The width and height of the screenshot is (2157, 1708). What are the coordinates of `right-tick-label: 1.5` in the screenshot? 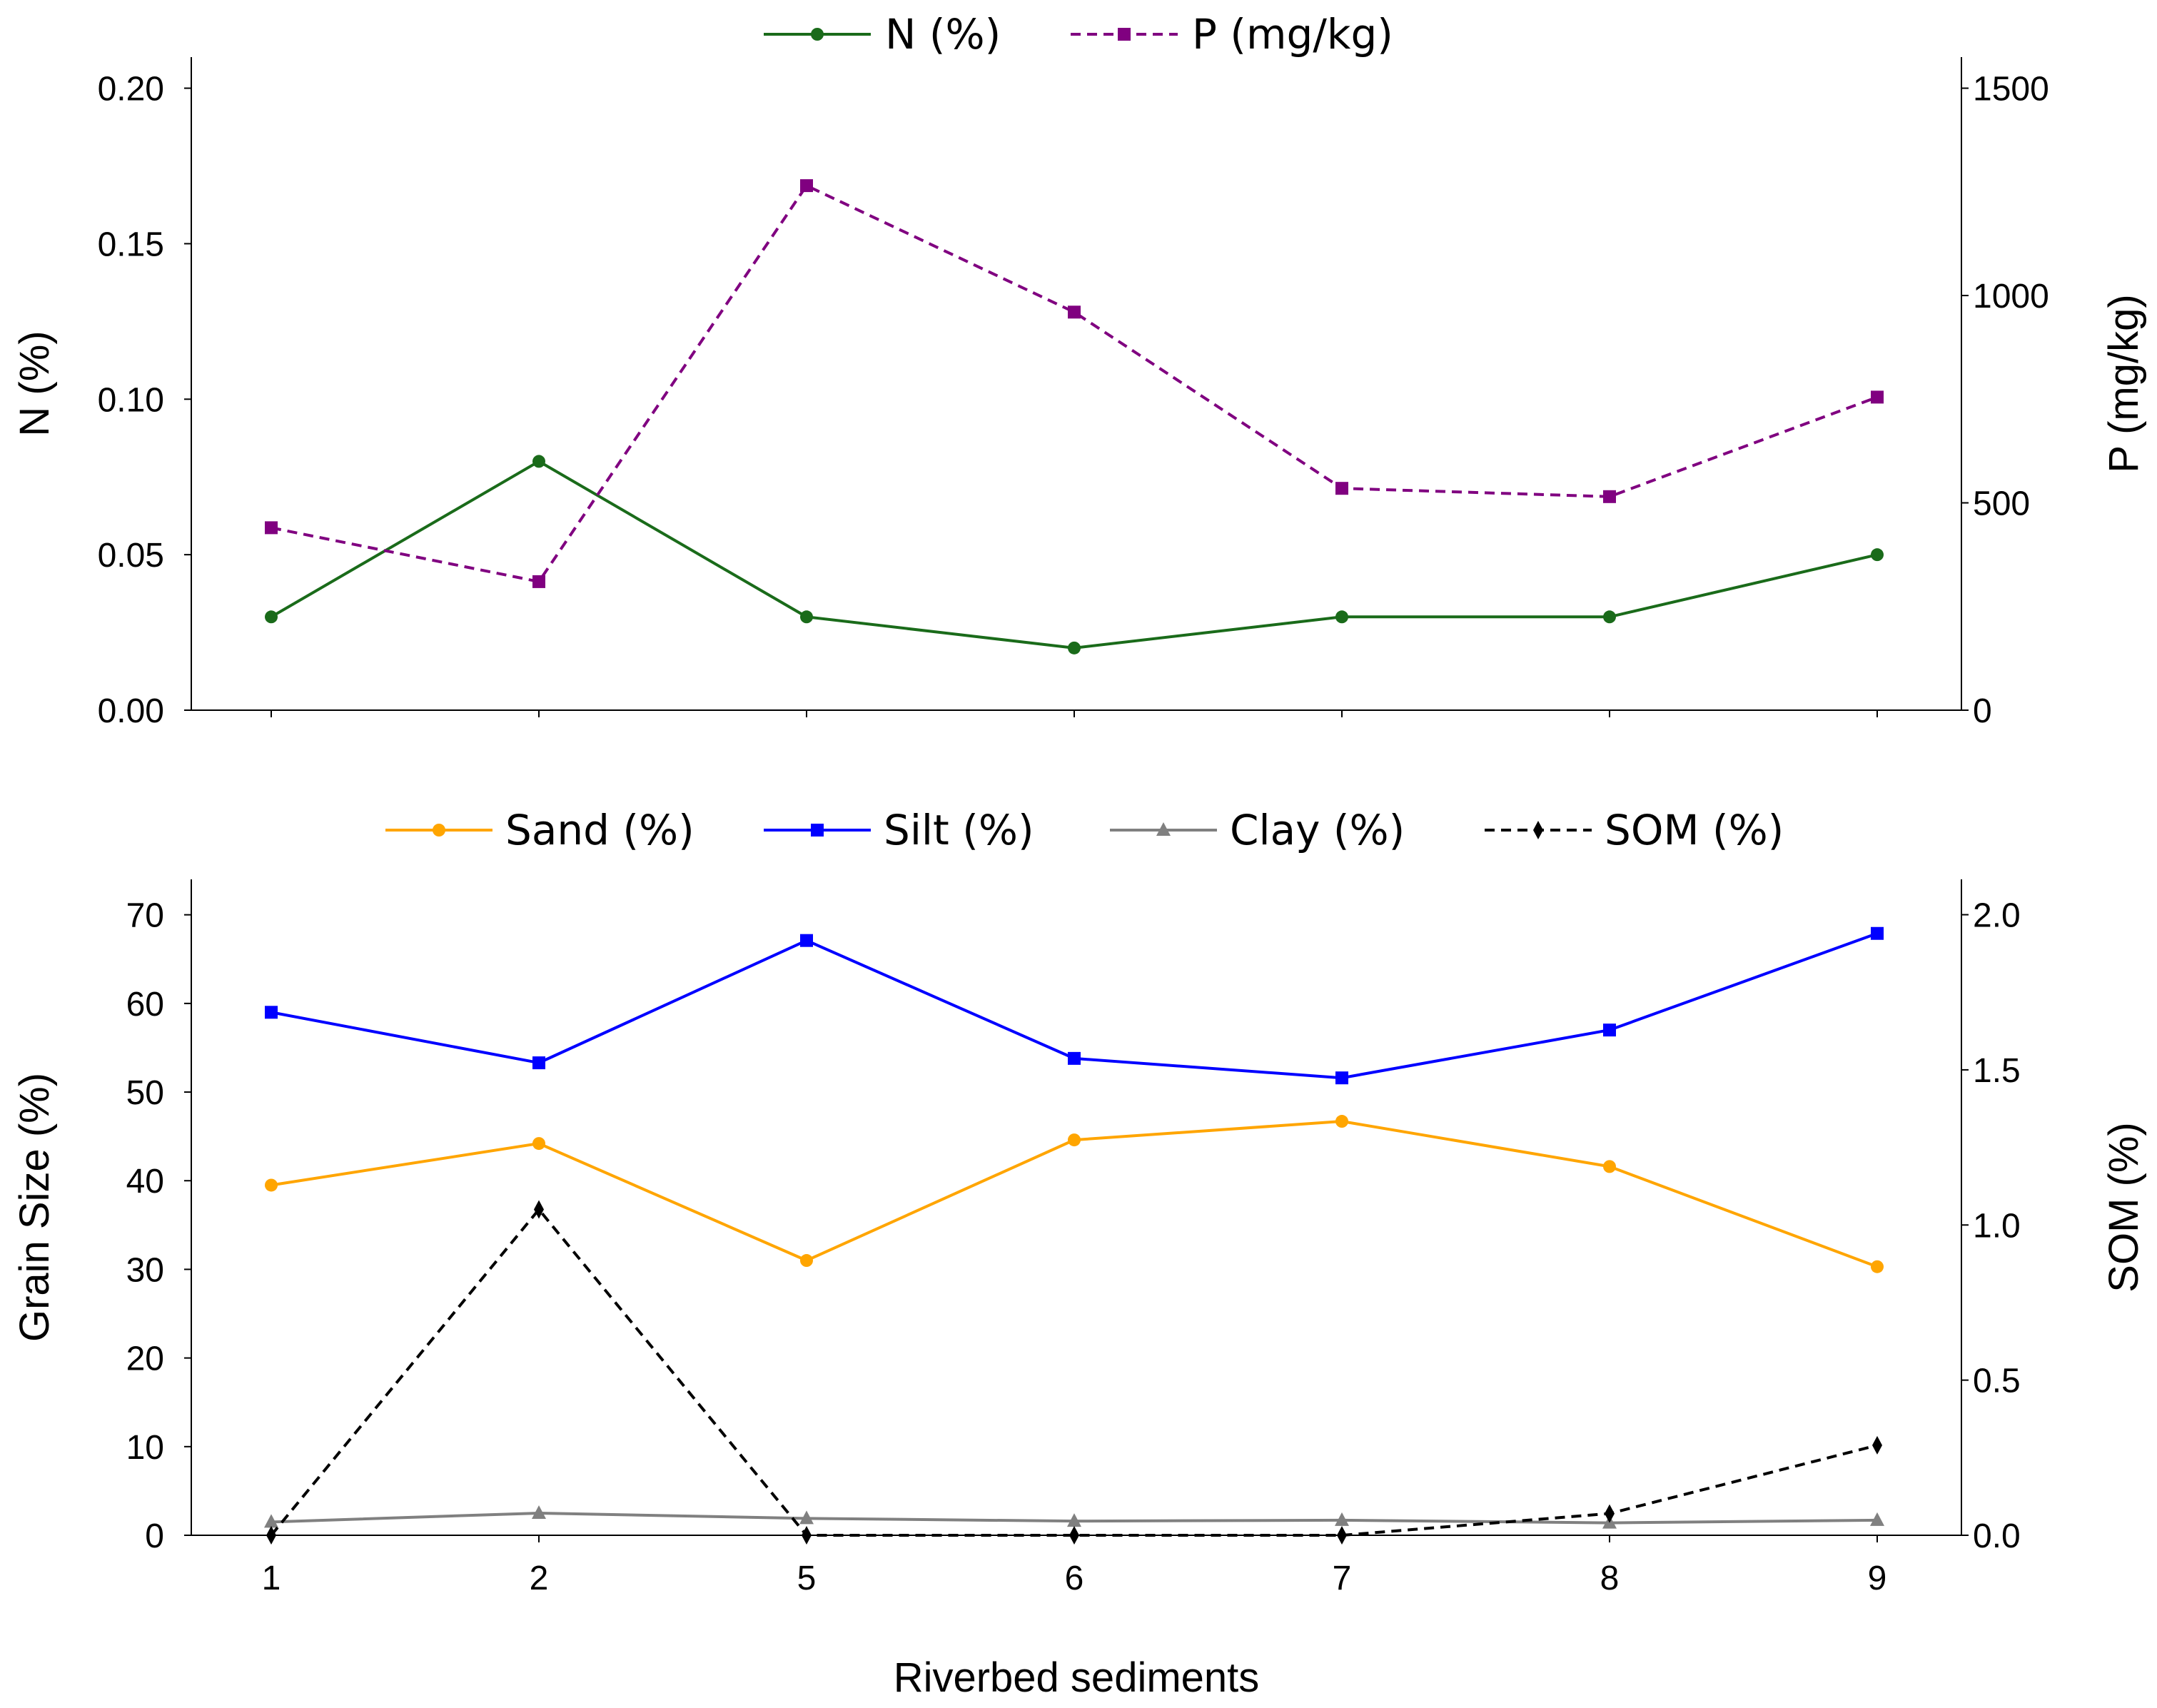 It's located at (1997, 1071).